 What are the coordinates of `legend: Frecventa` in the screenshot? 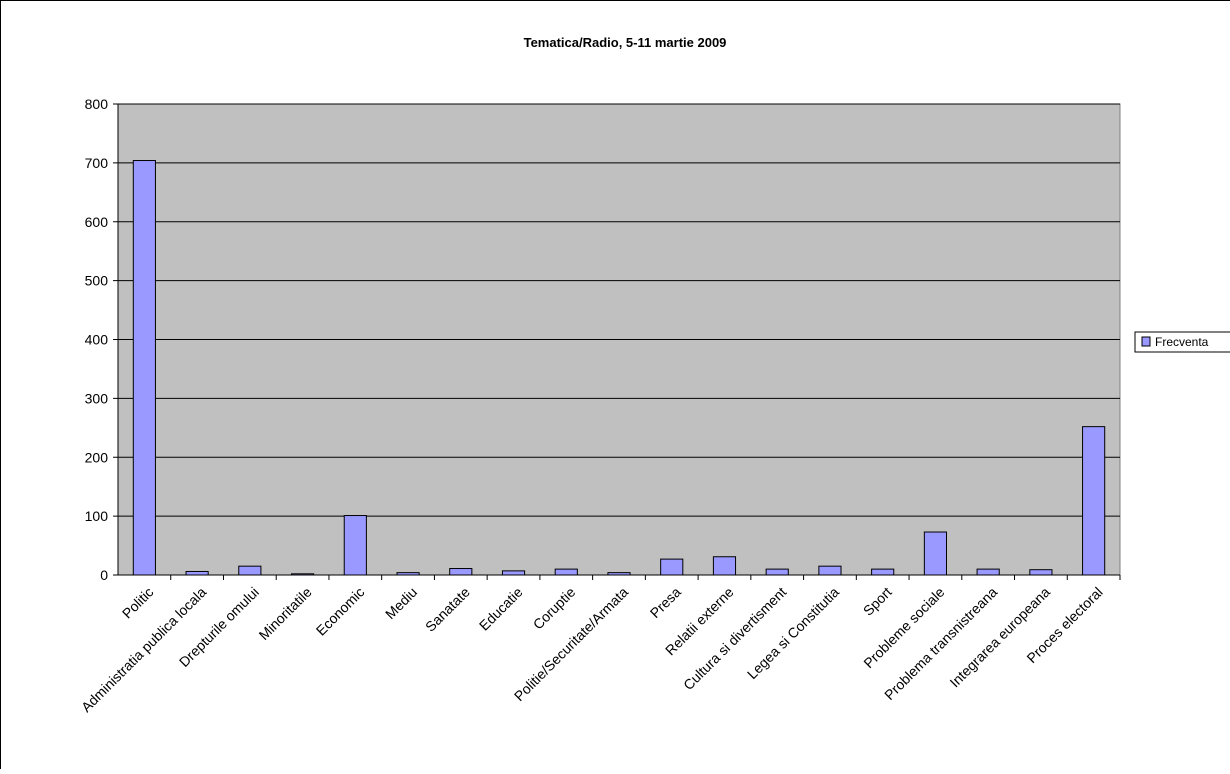 It's located at (1182, 342).